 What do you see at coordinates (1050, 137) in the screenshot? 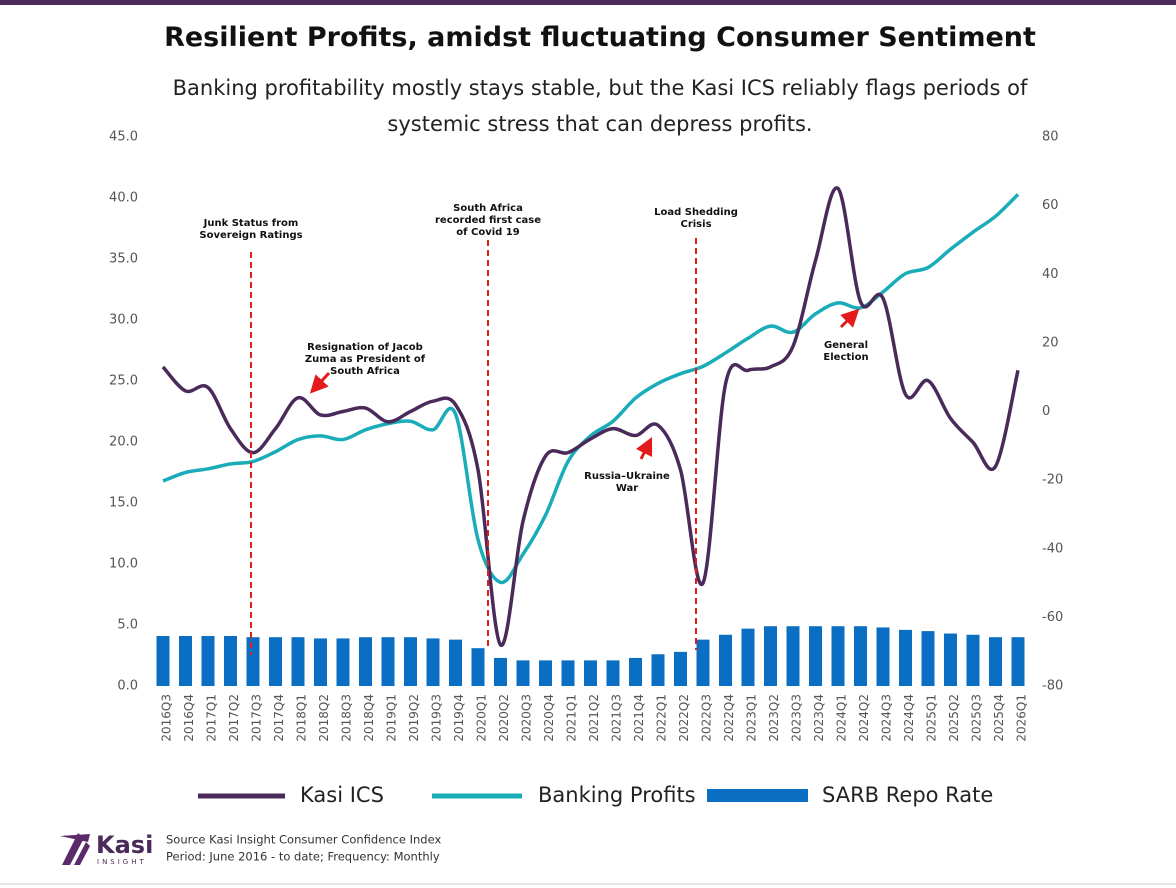
I see `y2-tick-label: 80` at bounding box center [1050, 137].